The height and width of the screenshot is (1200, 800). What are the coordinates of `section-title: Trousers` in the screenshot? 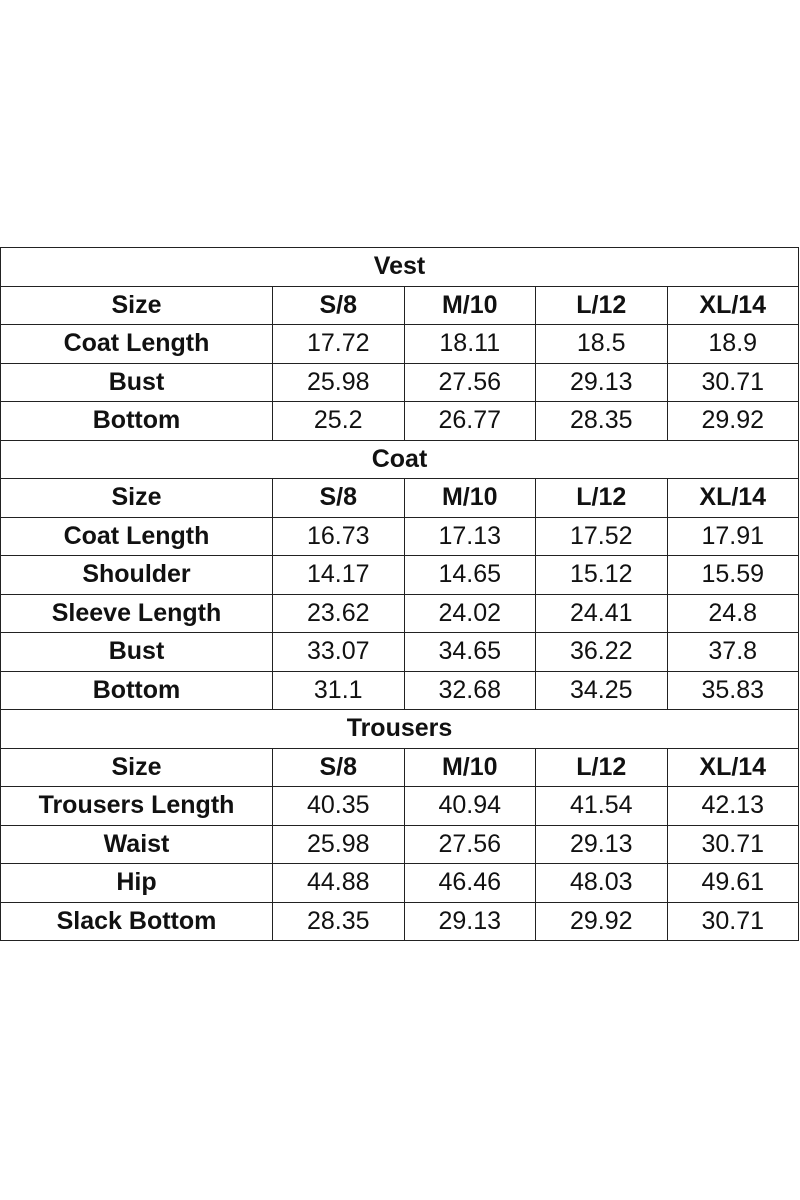 It's located at (399, 729).